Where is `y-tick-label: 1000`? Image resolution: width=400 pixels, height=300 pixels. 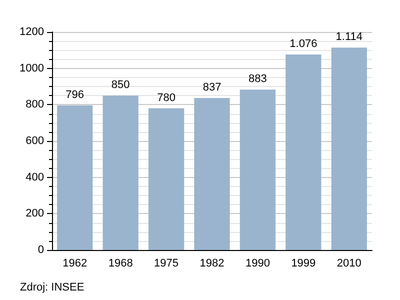
y-tick-label: 1000 is located at coordinates (32, 68).